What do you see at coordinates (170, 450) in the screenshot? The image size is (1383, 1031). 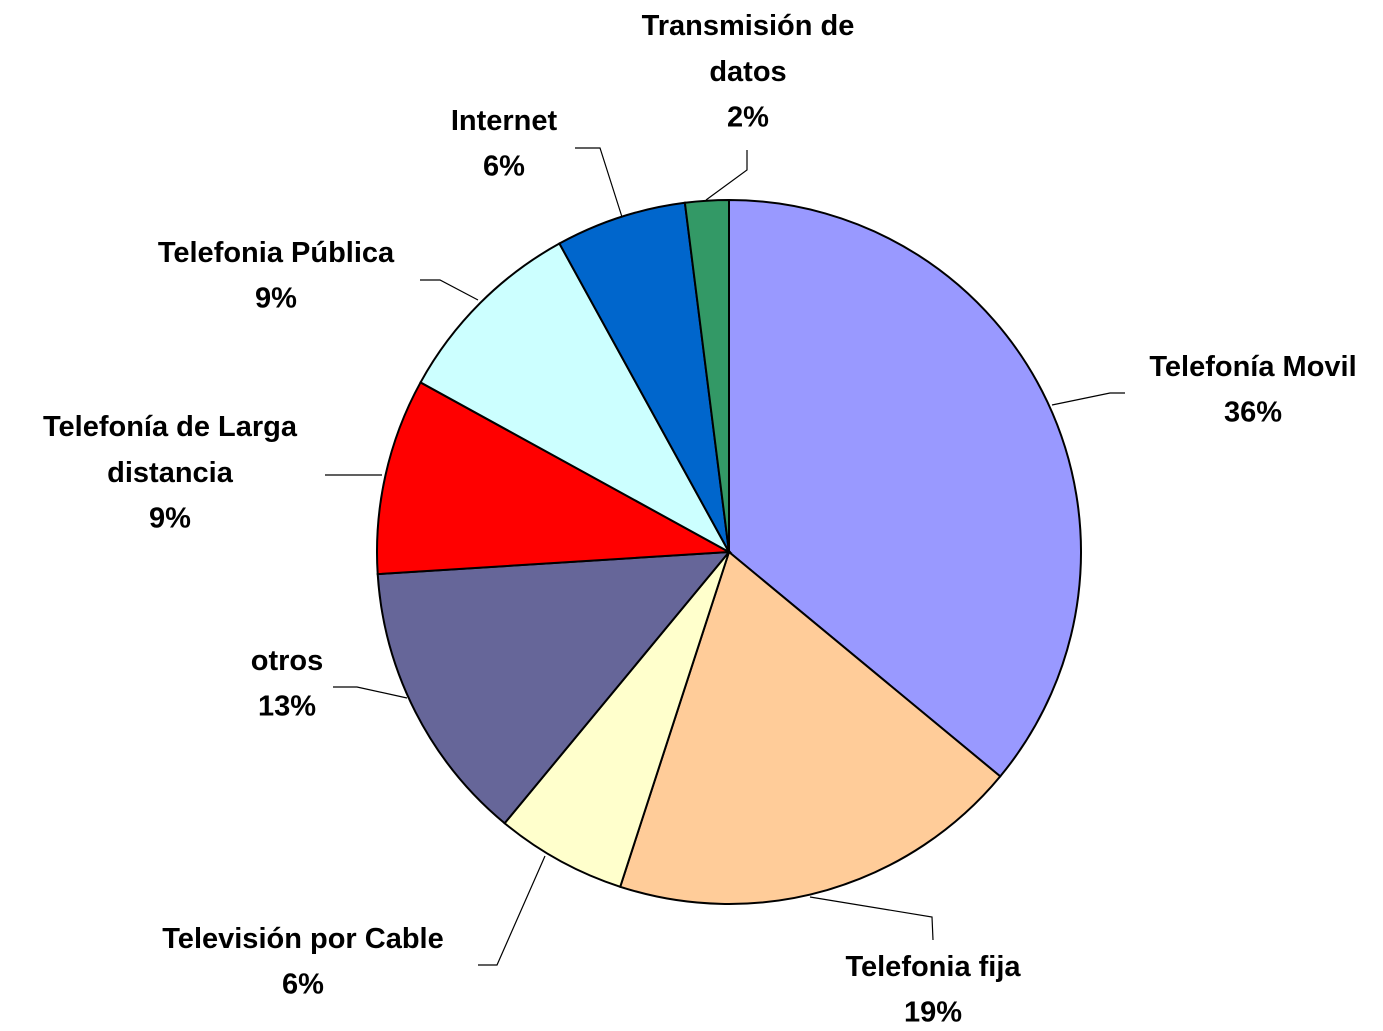 I see `slice-label: Telefonía de Larga distancia` at bounding box center [170, 450].